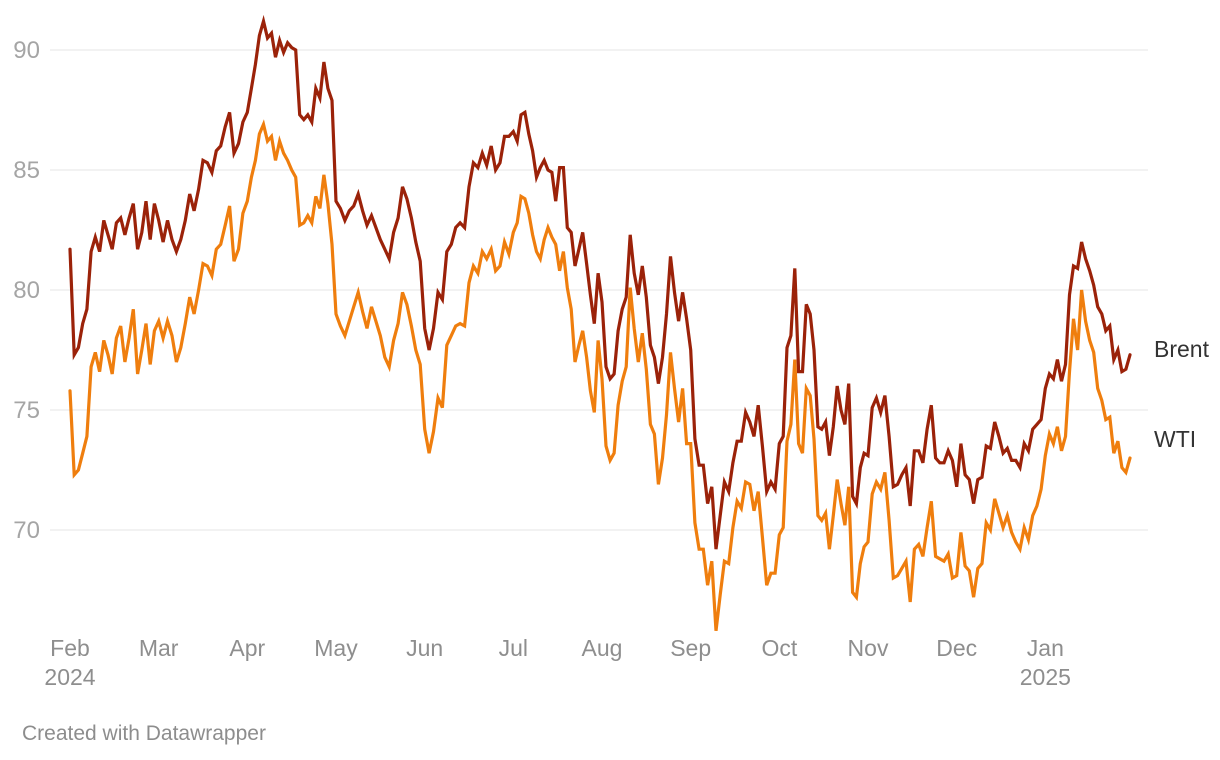  I want to click on series-label-brent: Brent, so click(1182, 349).